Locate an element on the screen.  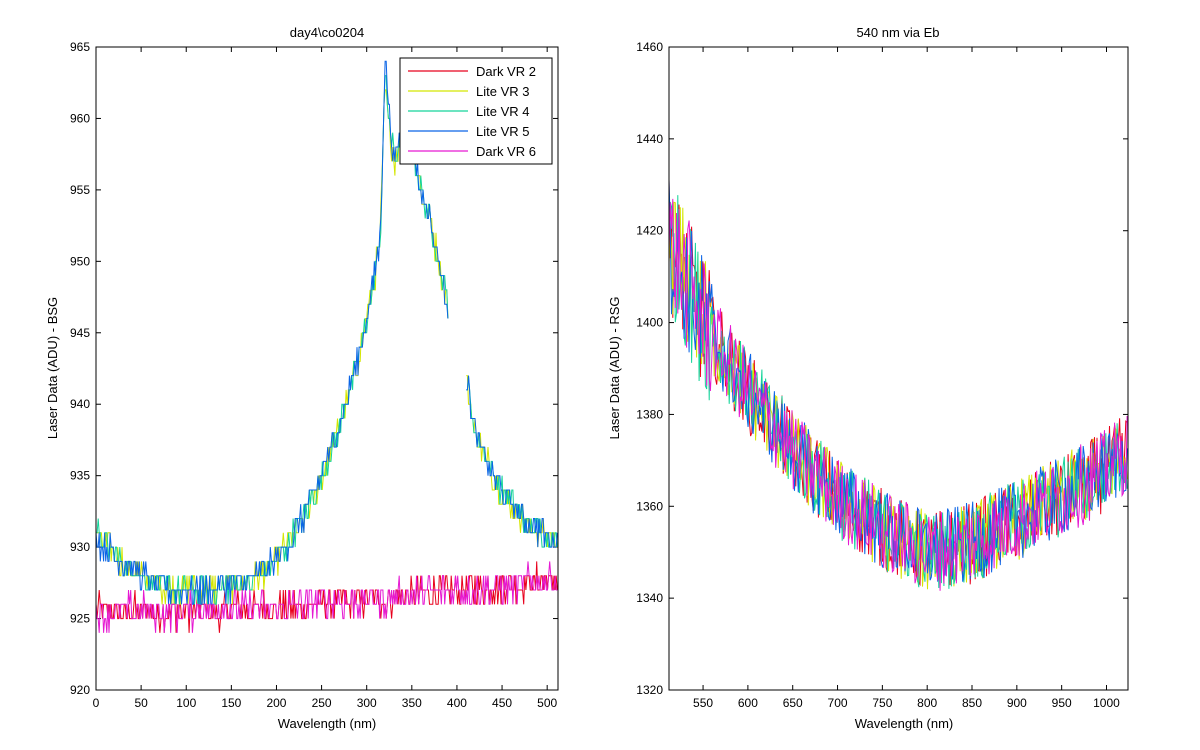
y-tick-label: 1440 is located at coordinates (649, 139).